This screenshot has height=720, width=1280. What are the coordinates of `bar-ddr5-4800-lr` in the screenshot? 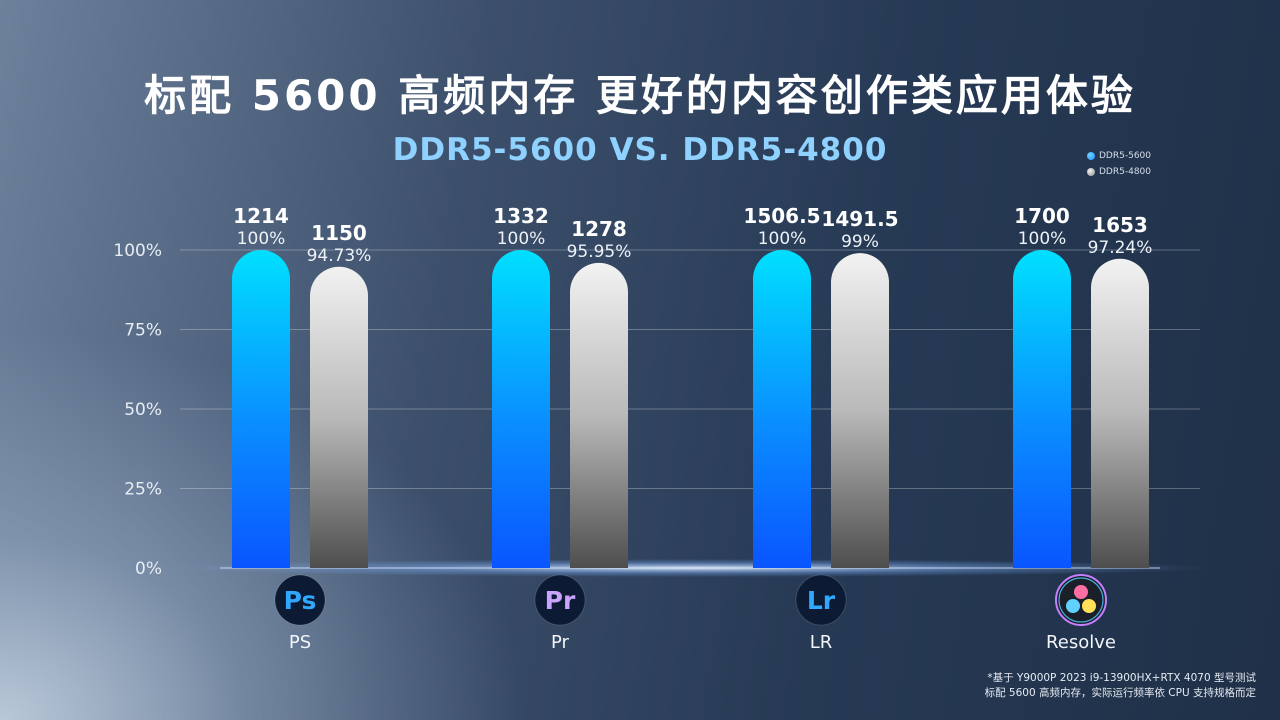 It's located at (860, 410).